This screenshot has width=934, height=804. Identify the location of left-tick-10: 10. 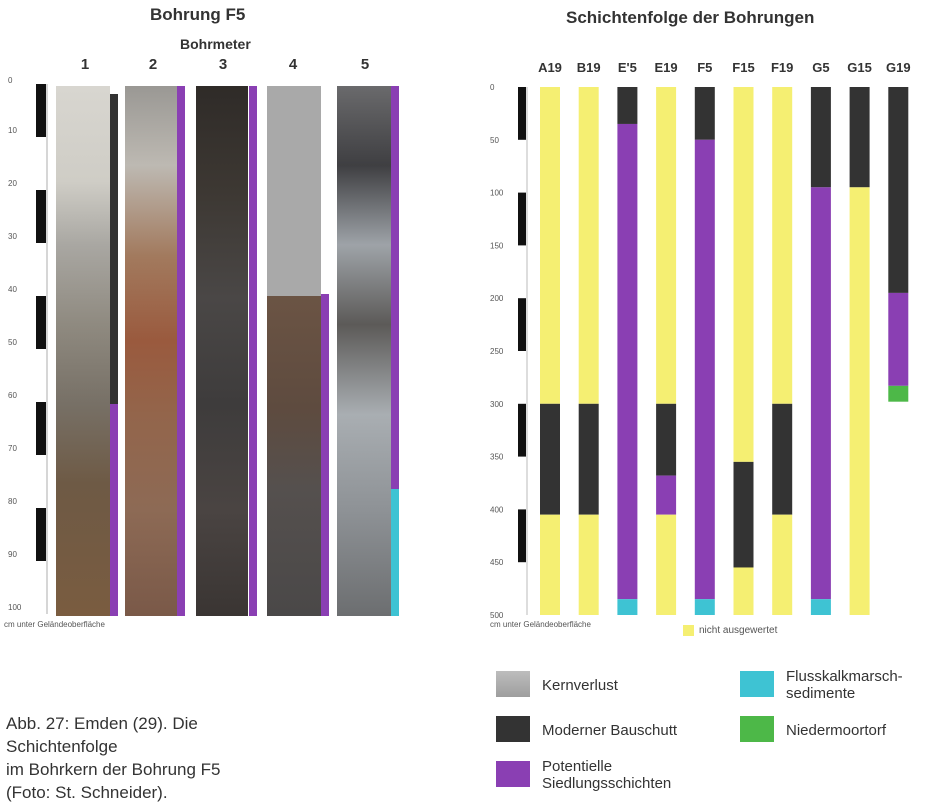
(12, 130).